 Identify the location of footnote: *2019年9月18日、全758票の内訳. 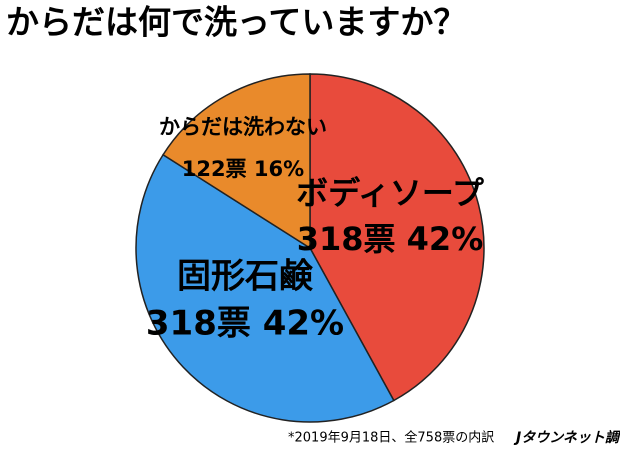
(391, 438).